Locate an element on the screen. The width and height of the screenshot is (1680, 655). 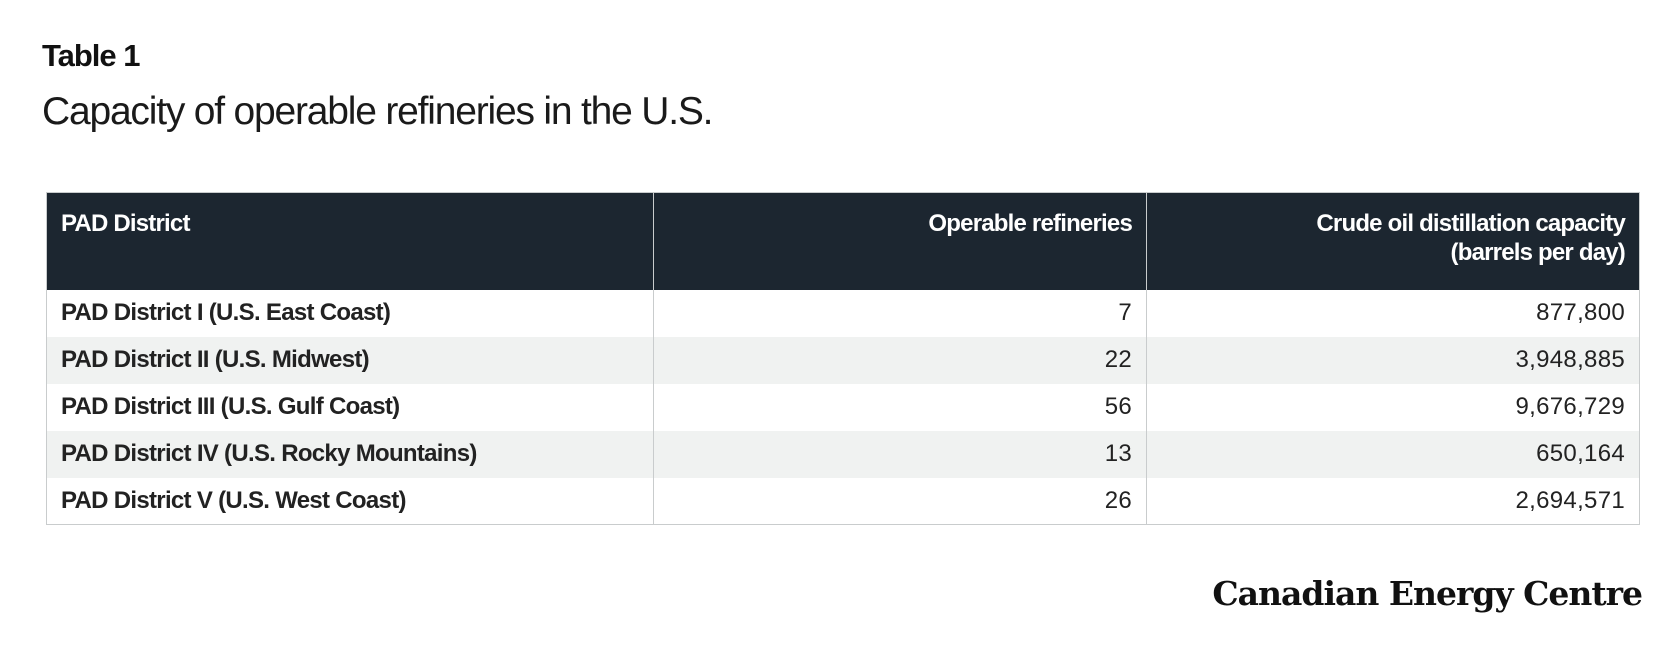
cell-refineries: 13 is located at coordinates (900, 454).